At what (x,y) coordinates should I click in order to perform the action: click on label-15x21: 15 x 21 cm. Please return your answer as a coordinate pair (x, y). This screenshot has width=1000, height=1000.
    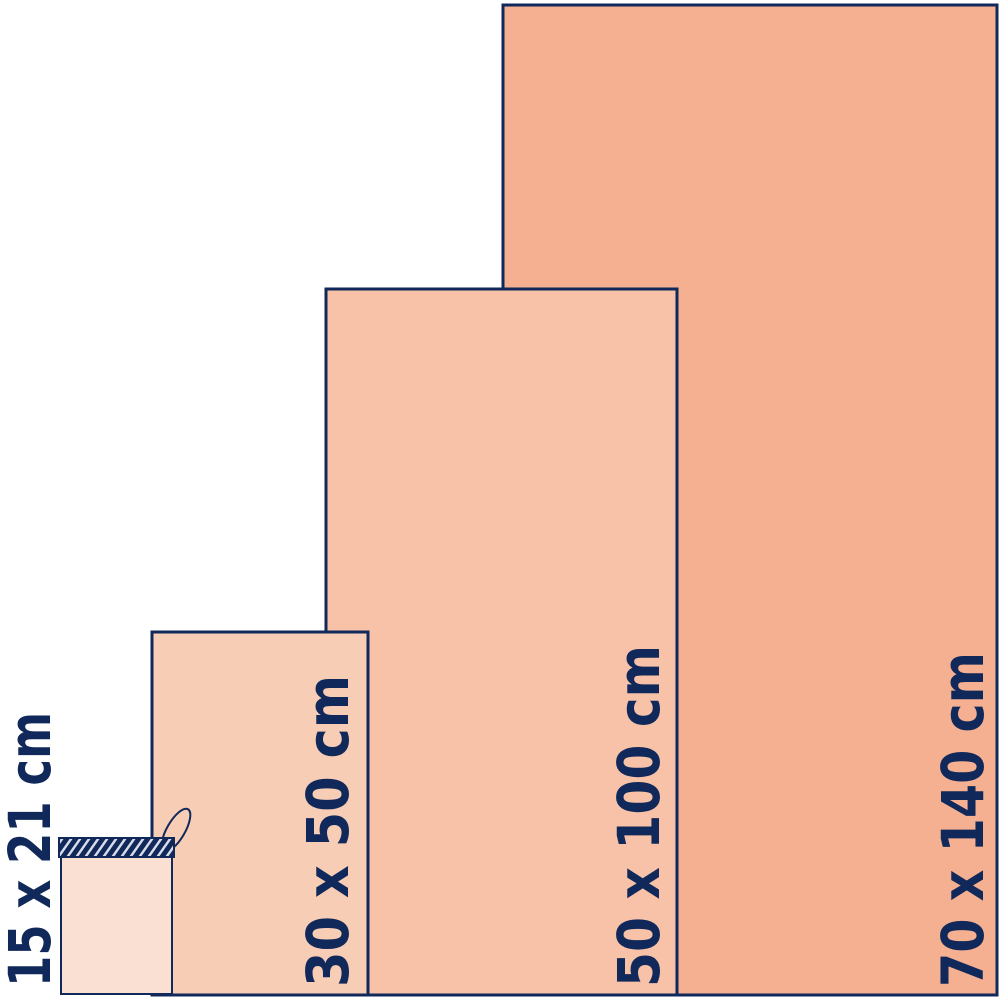
    Looking at the image, I should click on (32, 849).